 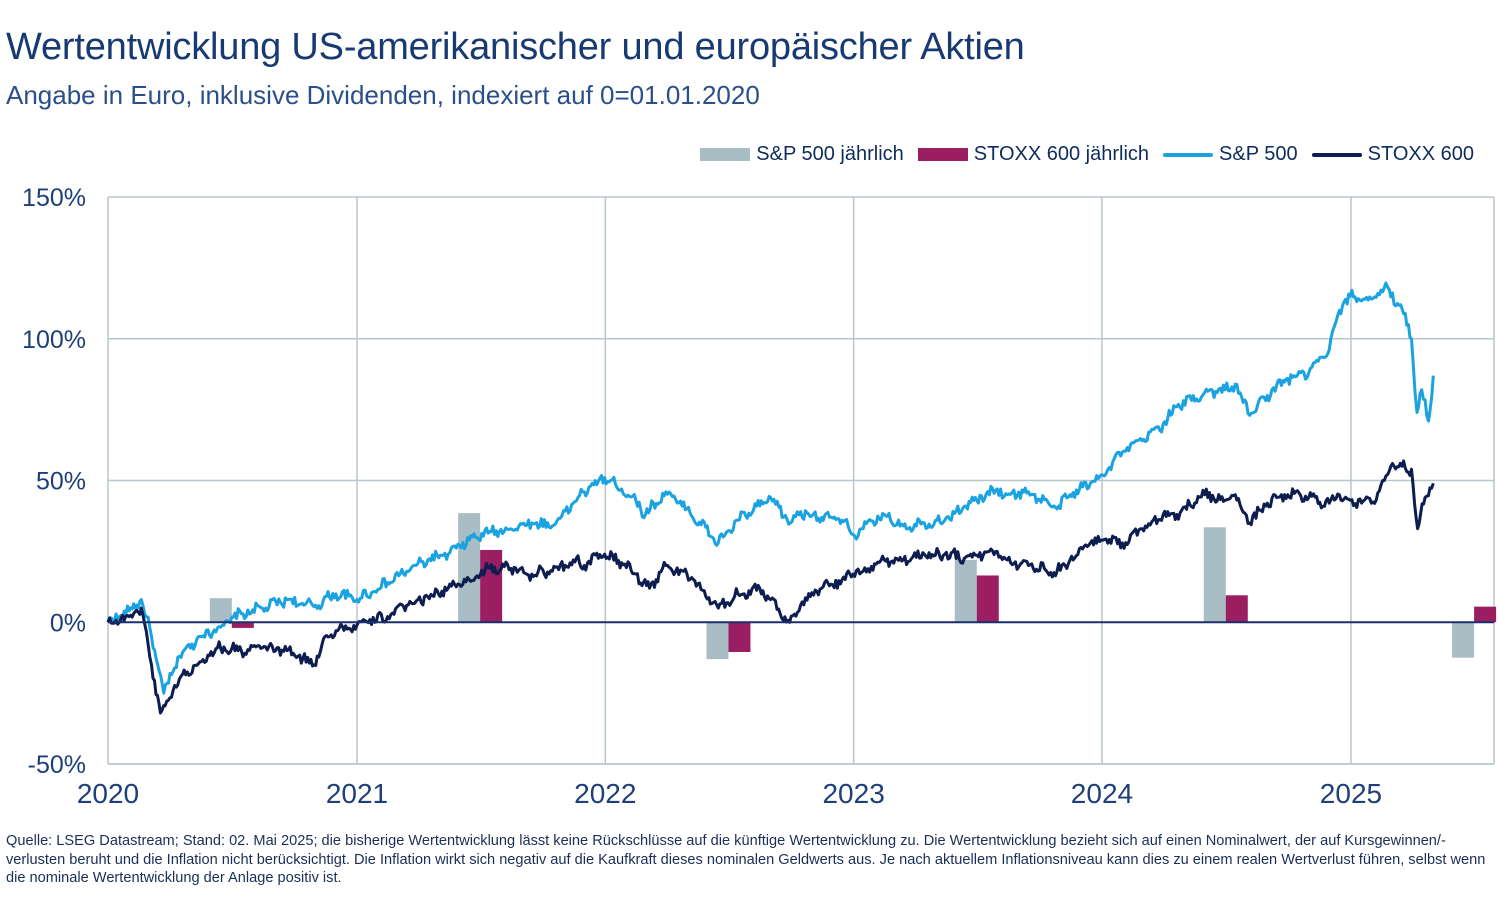 I want to click on y-tick-label: 150%, so click(x=54, y=198).